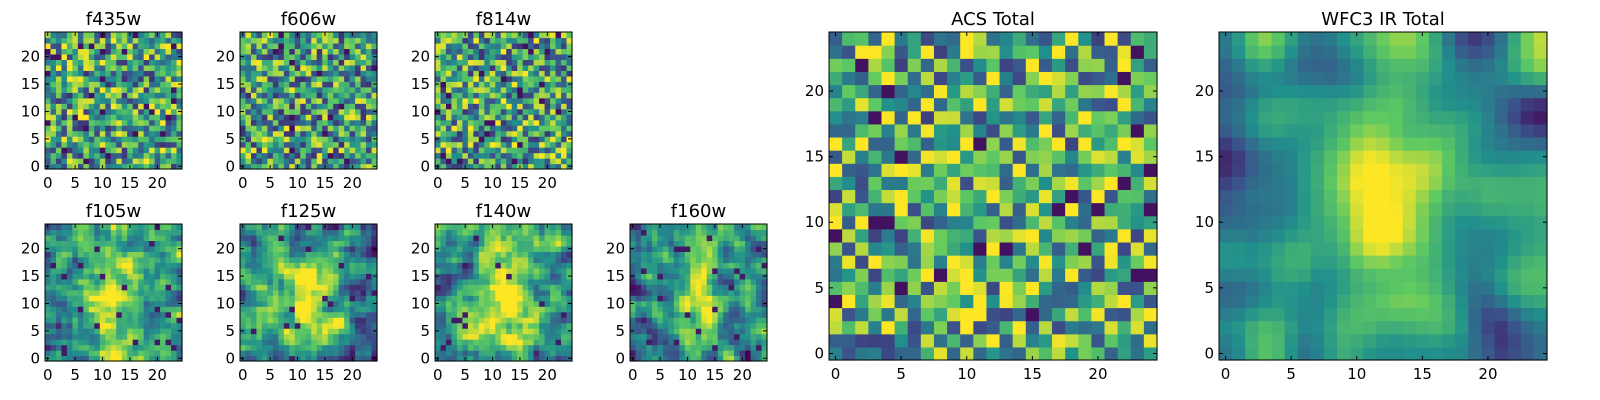 This screenshot has width=1600, height=400. What do you see at coordinates (420, 276) in the screenshot?
I see `y-tick-label: 15` at bounding box center [420, 276].